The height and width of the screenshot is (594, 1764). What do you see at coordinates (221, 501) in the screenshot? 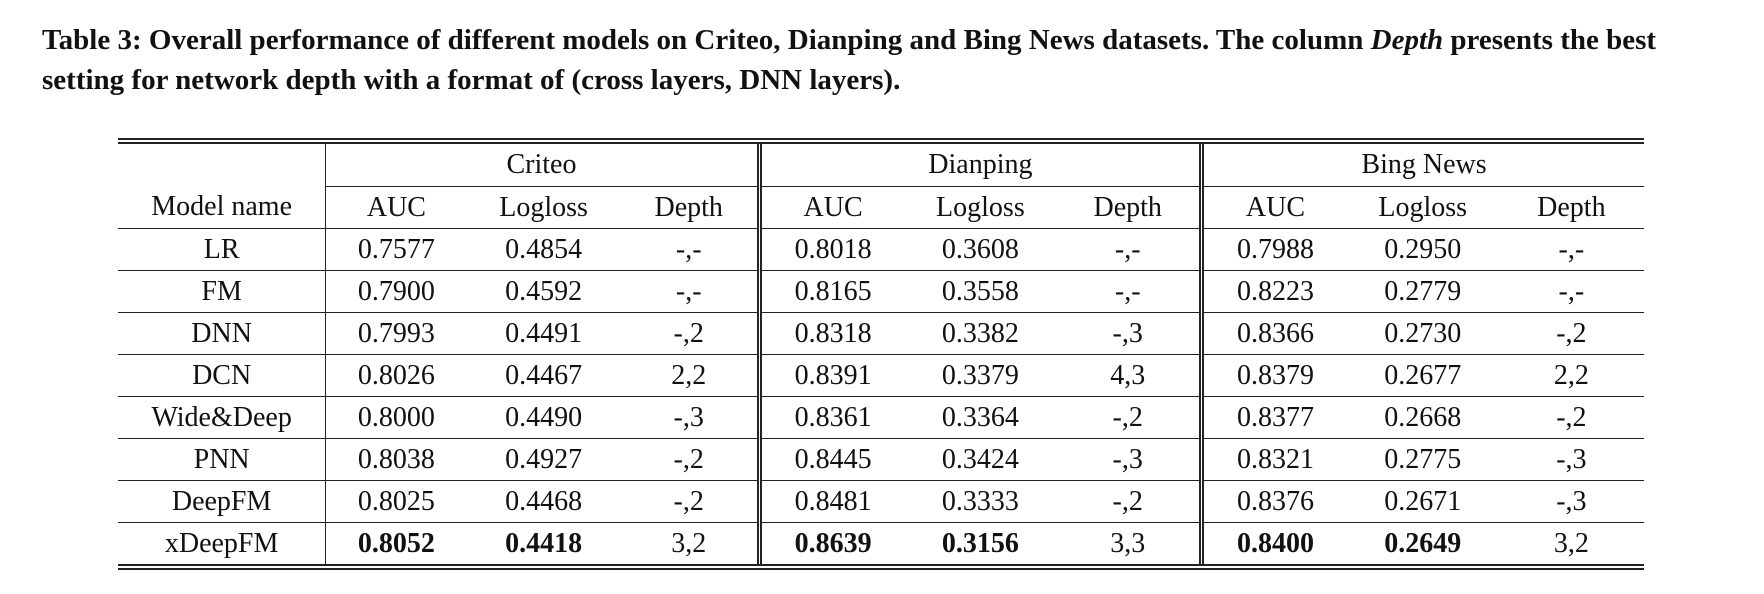
I see `model-name-cell: DeepFM` at bounding box center [221, 501].